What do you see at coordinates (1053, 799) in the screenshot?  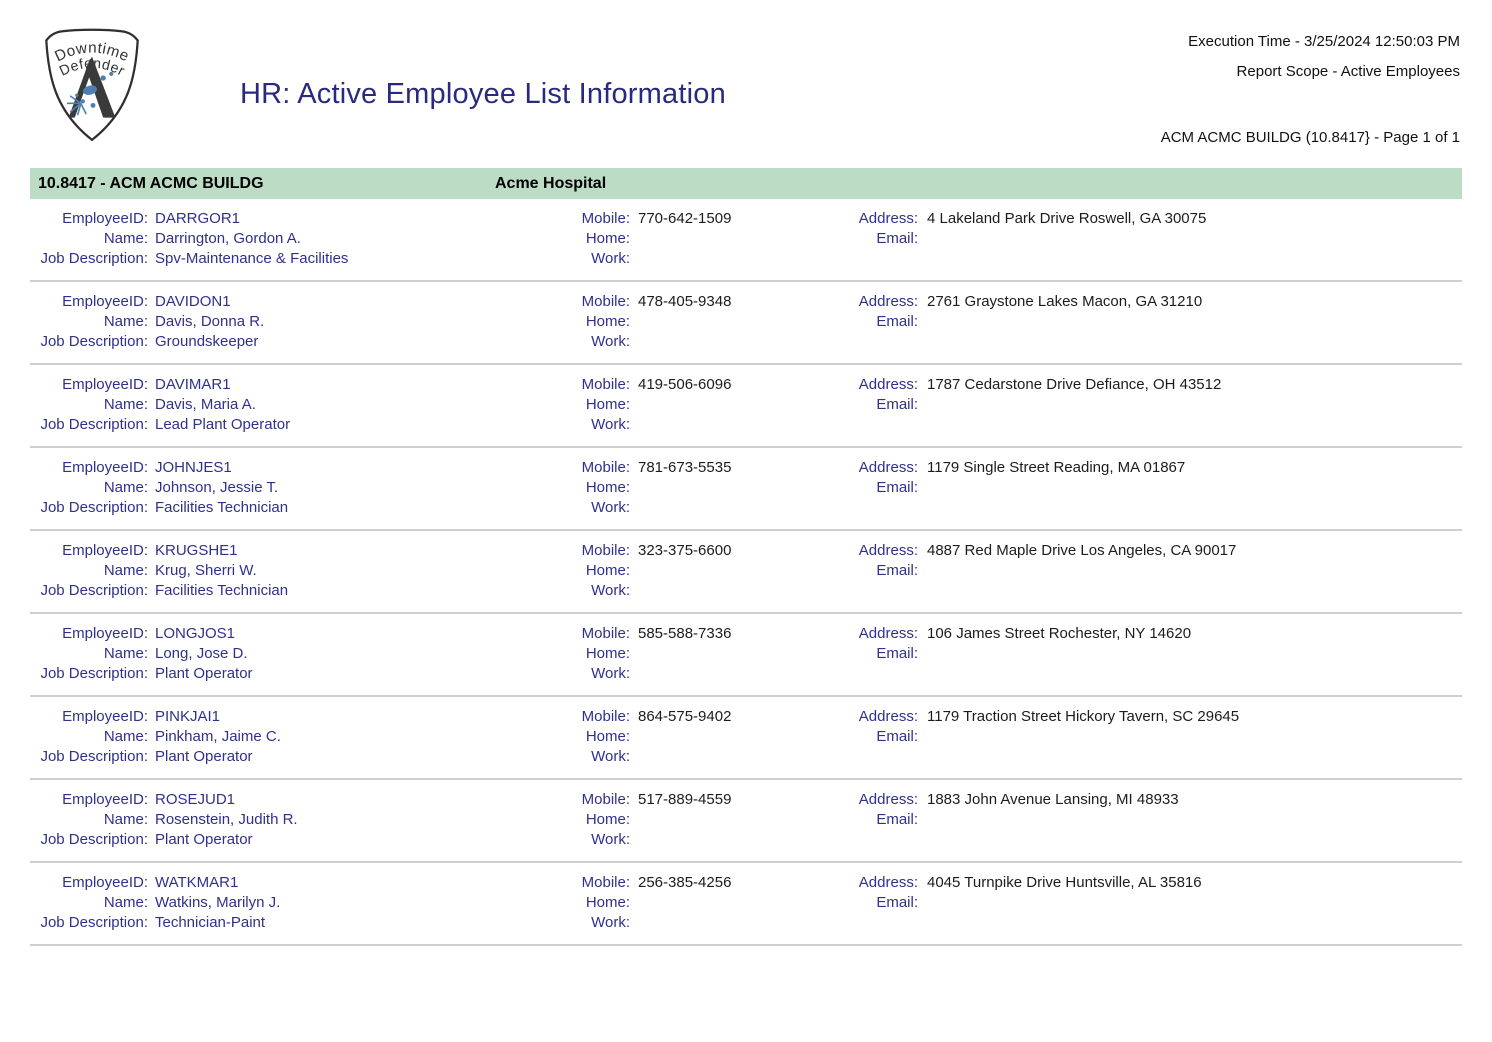 I see `address-value: 1883 John Avenue Lansing, MI 48933` at bounding box center [1053, 799].